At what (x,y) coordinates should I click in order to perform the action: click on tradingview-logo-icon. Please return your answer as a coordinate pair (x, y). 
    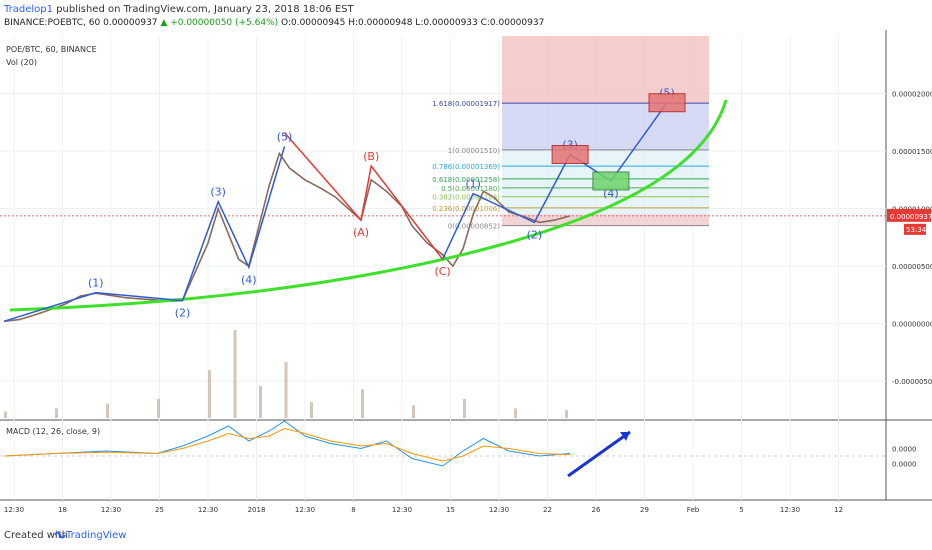
    Looking at the image, I should click on (60, 535).